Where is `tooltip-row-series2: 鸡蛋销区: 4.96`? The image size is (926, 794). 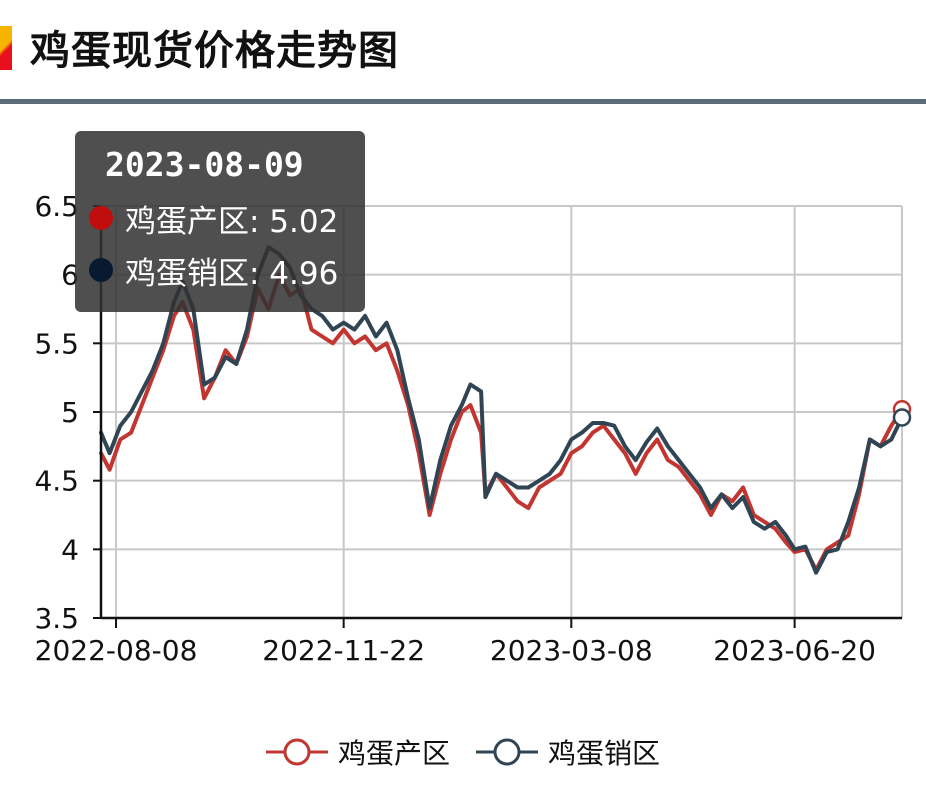
tooltip-row-series2: 鸡蛋销区: 4.96 is located at coordinates (227, 270).